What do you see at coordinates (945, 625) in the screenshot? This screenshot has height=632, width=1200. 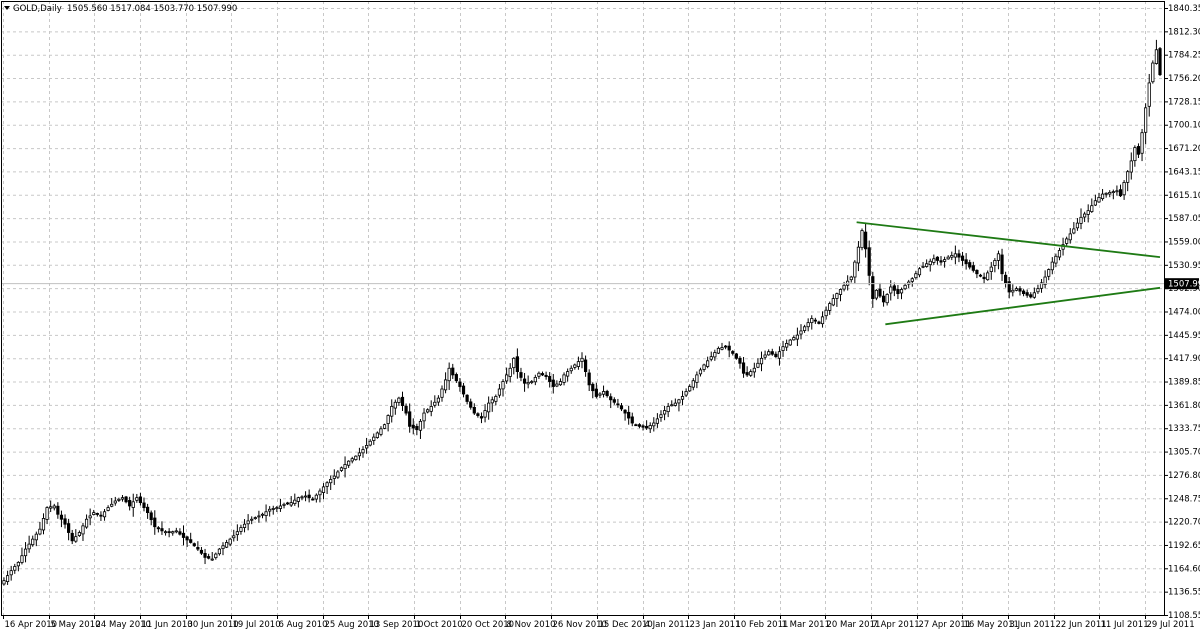 I see `date-tick-label: 27 Apr 2011` at bounding box center [945, 625].